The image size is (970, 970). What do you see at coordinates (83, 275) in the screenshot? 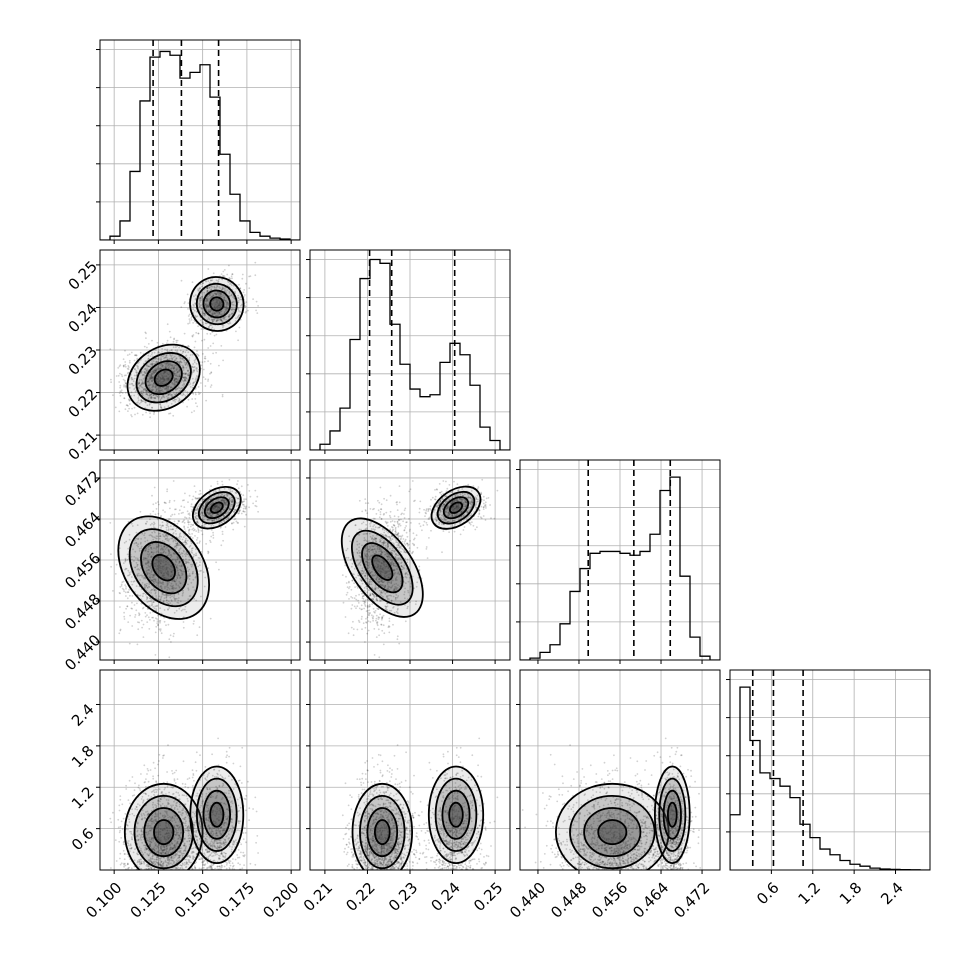
I see `y-tick-label: 0.25` at bounding box center [83, 275].